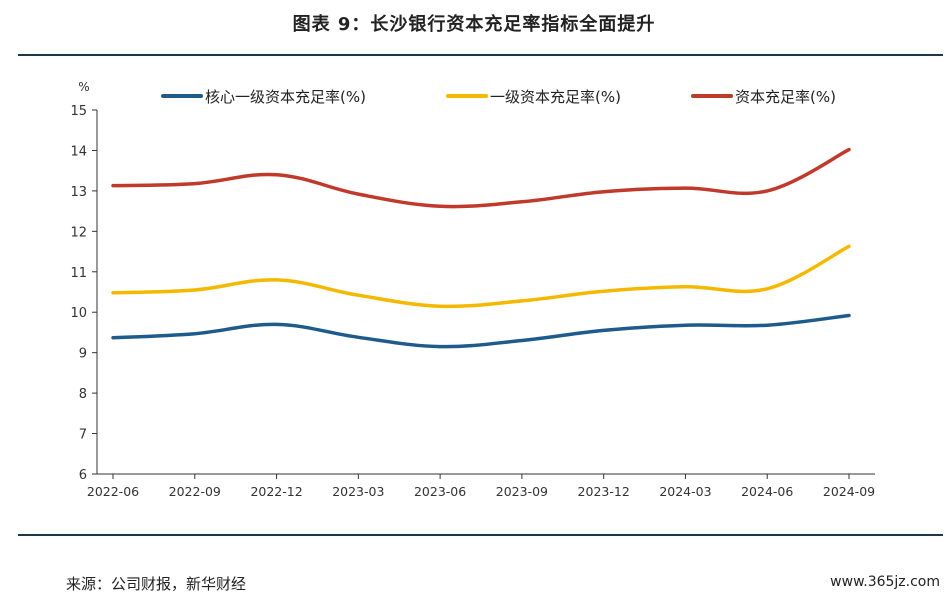 The height and width of the screenshot is (598, 948). Describe the element at coordinates (480, 535) in the screenshot. I see `bottom-divider` at that location.